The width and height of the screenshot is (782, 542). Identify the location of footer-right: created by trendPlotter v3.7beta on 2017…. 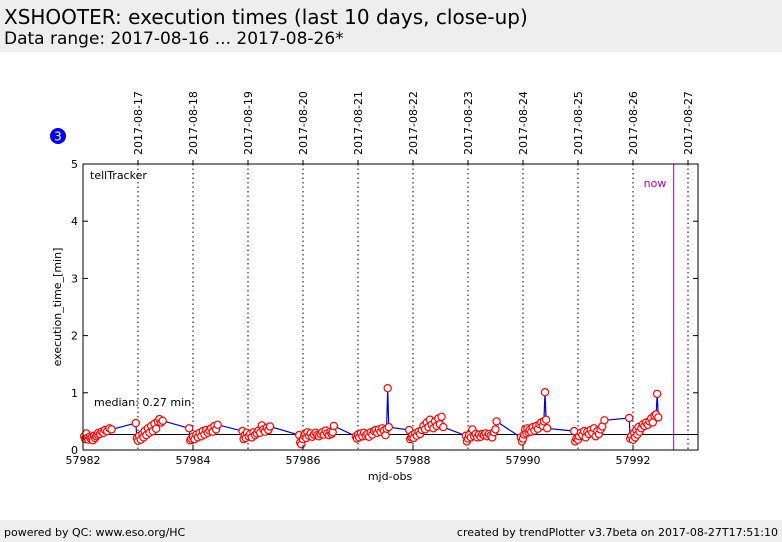
(617, 532).